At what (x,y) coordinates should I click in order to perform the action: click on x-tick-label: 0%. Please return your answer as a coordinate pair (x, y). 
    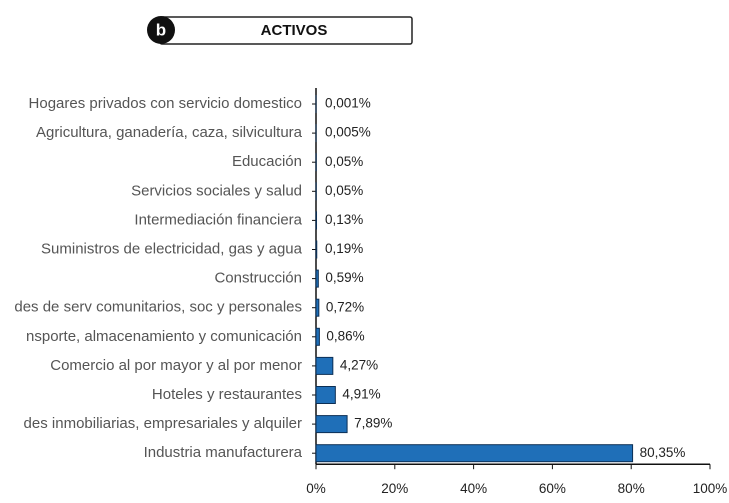
    Looking at the image, I should click on (316, 488).